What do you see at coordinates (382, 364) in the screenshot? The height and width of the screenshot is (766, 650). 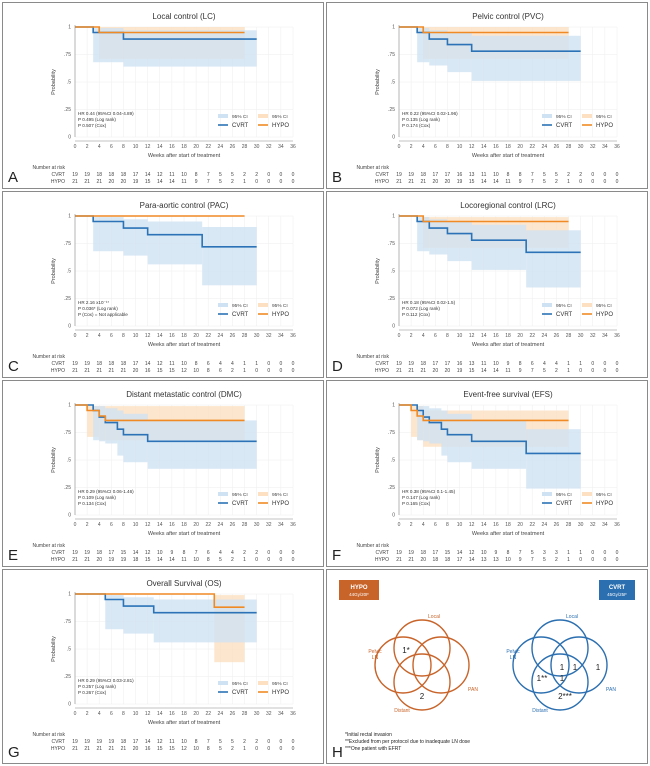 I see `risk-row-label: CVRT` at bounding box center [382, 364].